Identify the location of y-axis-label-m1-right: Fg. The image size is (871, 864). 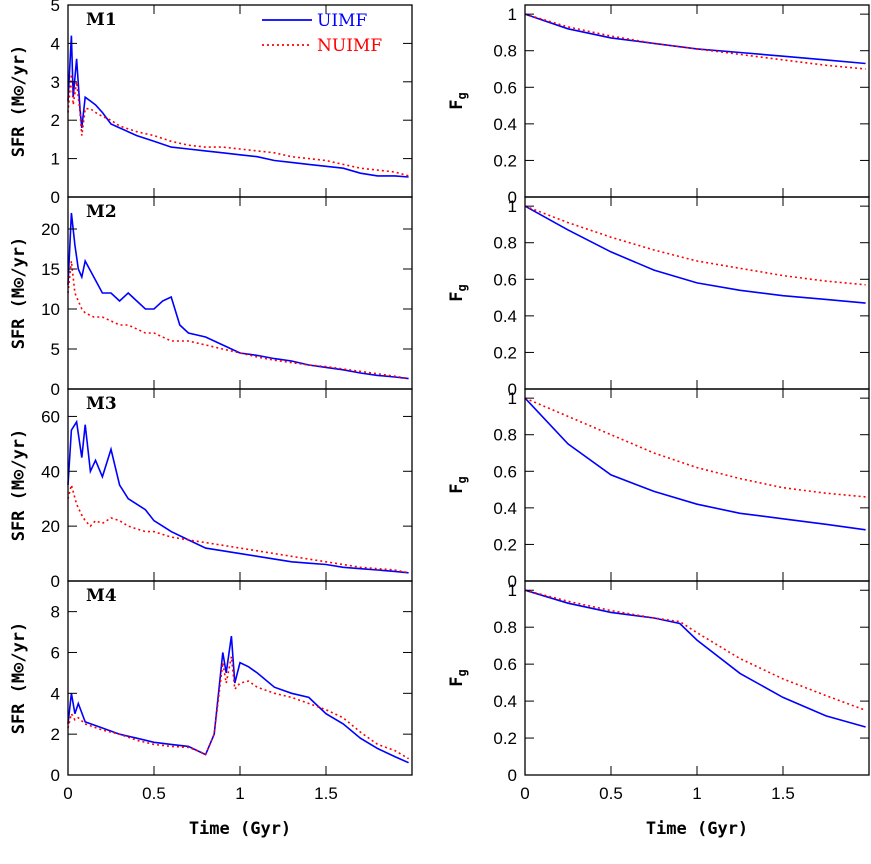
(458, 100).